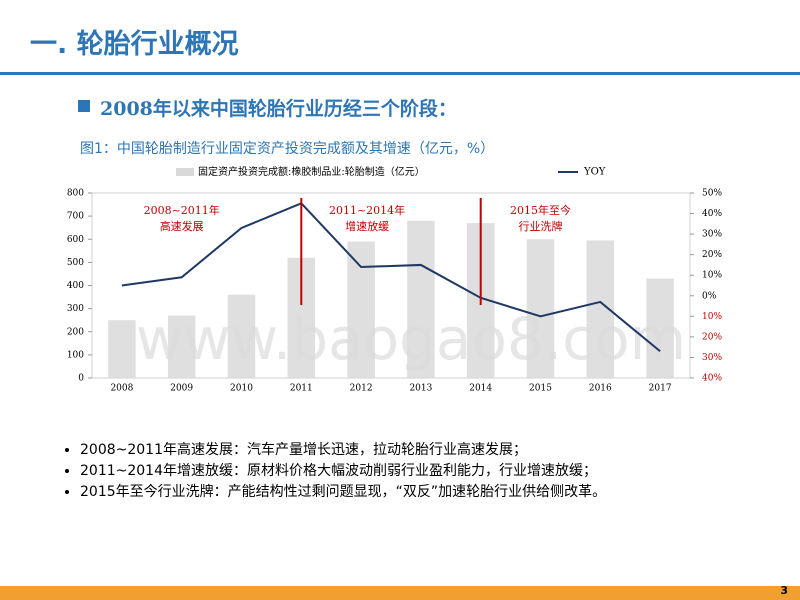 The width and height of the screenshot is (800, 600). I want to click on x-tick-label: 2017, so click(660, 389).